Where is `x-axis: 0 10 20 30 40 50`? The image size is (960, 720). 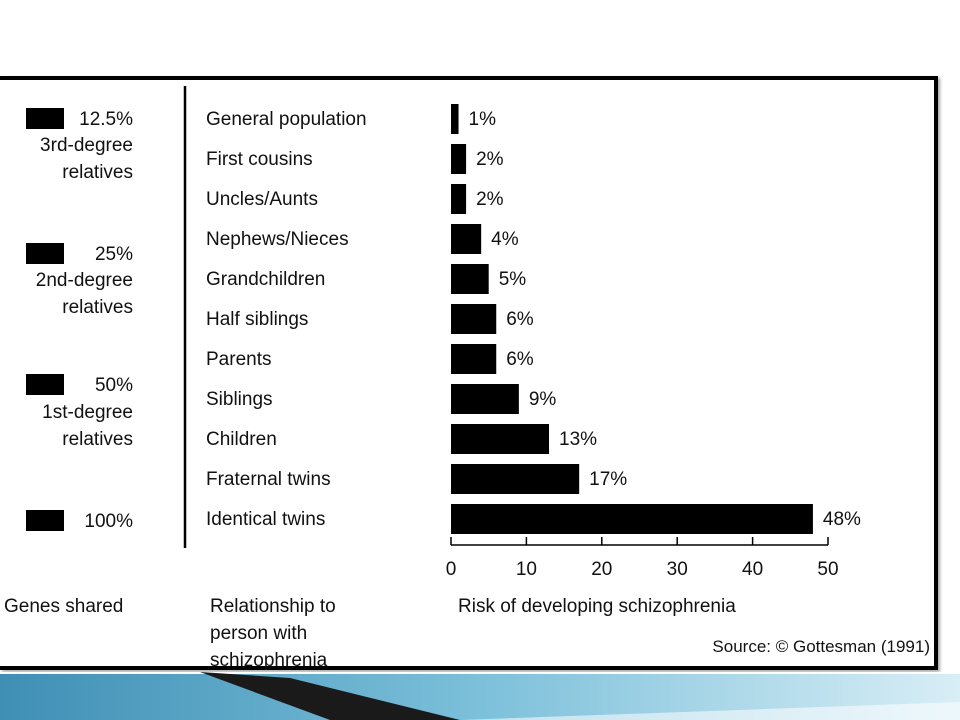
x-axis: 0 10 20 30 40 50 is located at coordinates (642, 558).